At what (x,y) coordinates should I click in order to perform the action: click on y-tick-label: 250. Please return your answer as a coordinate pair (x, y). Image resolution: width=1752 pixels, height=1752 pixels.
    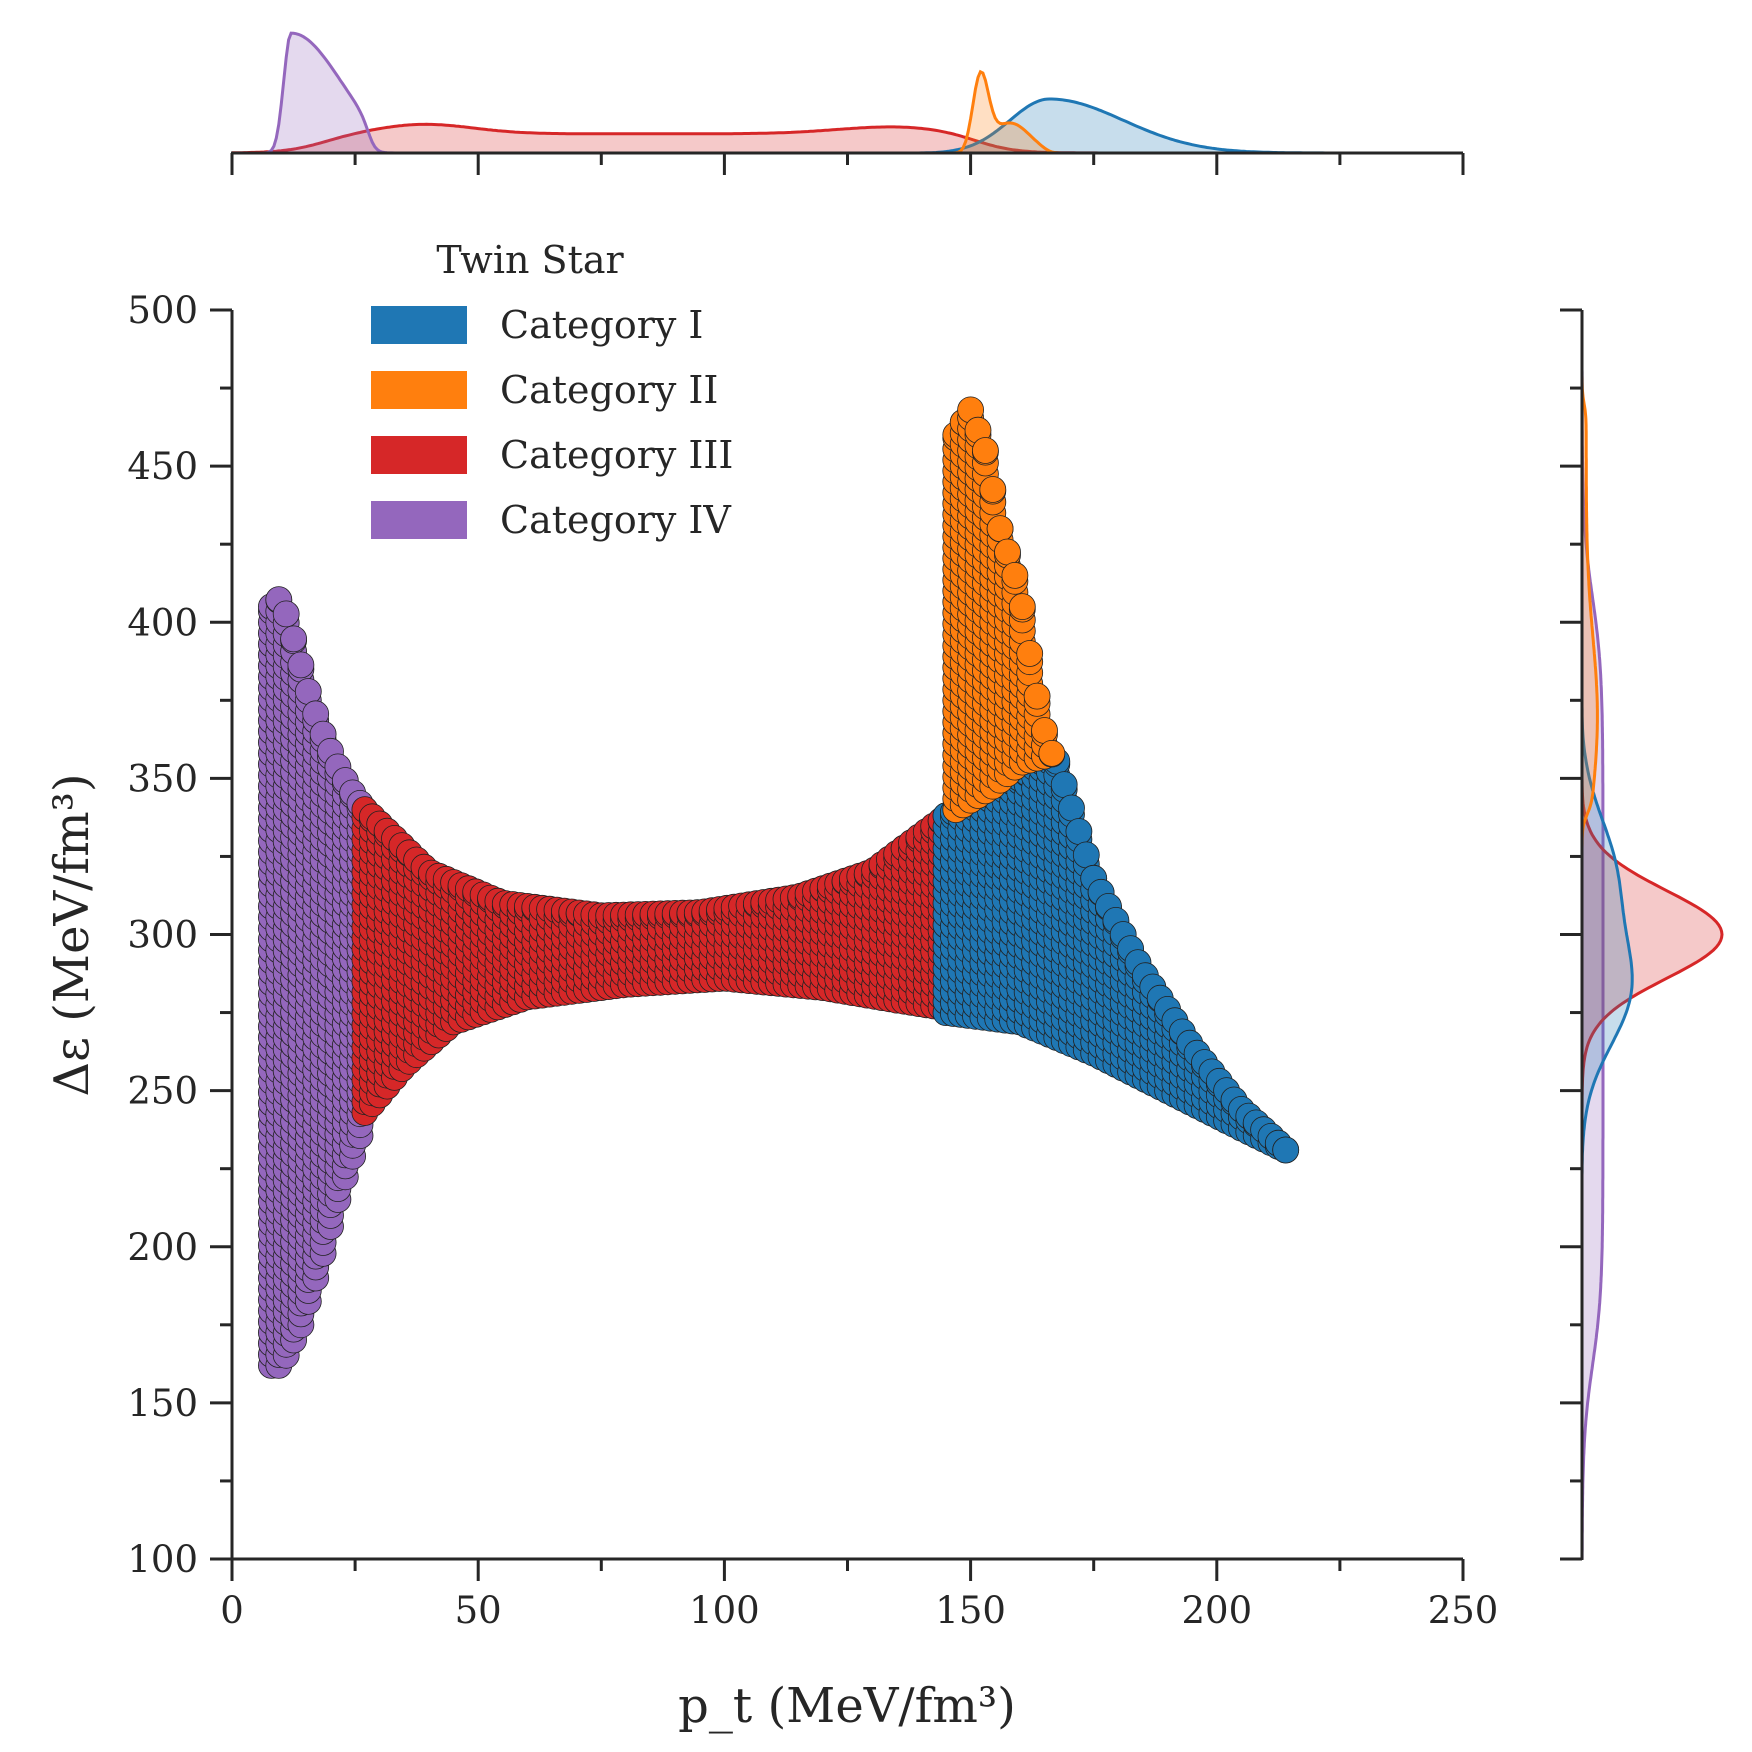
    Looking at the image, I should click on (162, 1091).